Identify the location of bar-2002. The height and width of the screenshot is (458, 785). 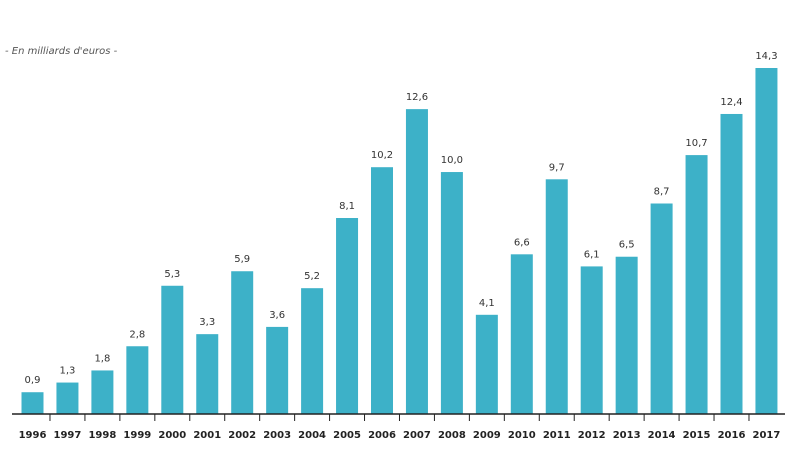
(242, 342).